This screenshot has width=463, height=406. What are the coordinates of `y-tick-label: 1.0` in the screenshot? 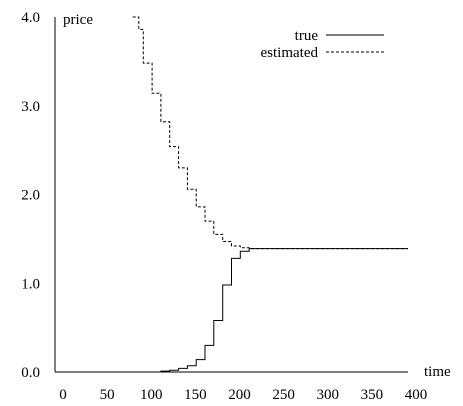 It's located at (30, 284).